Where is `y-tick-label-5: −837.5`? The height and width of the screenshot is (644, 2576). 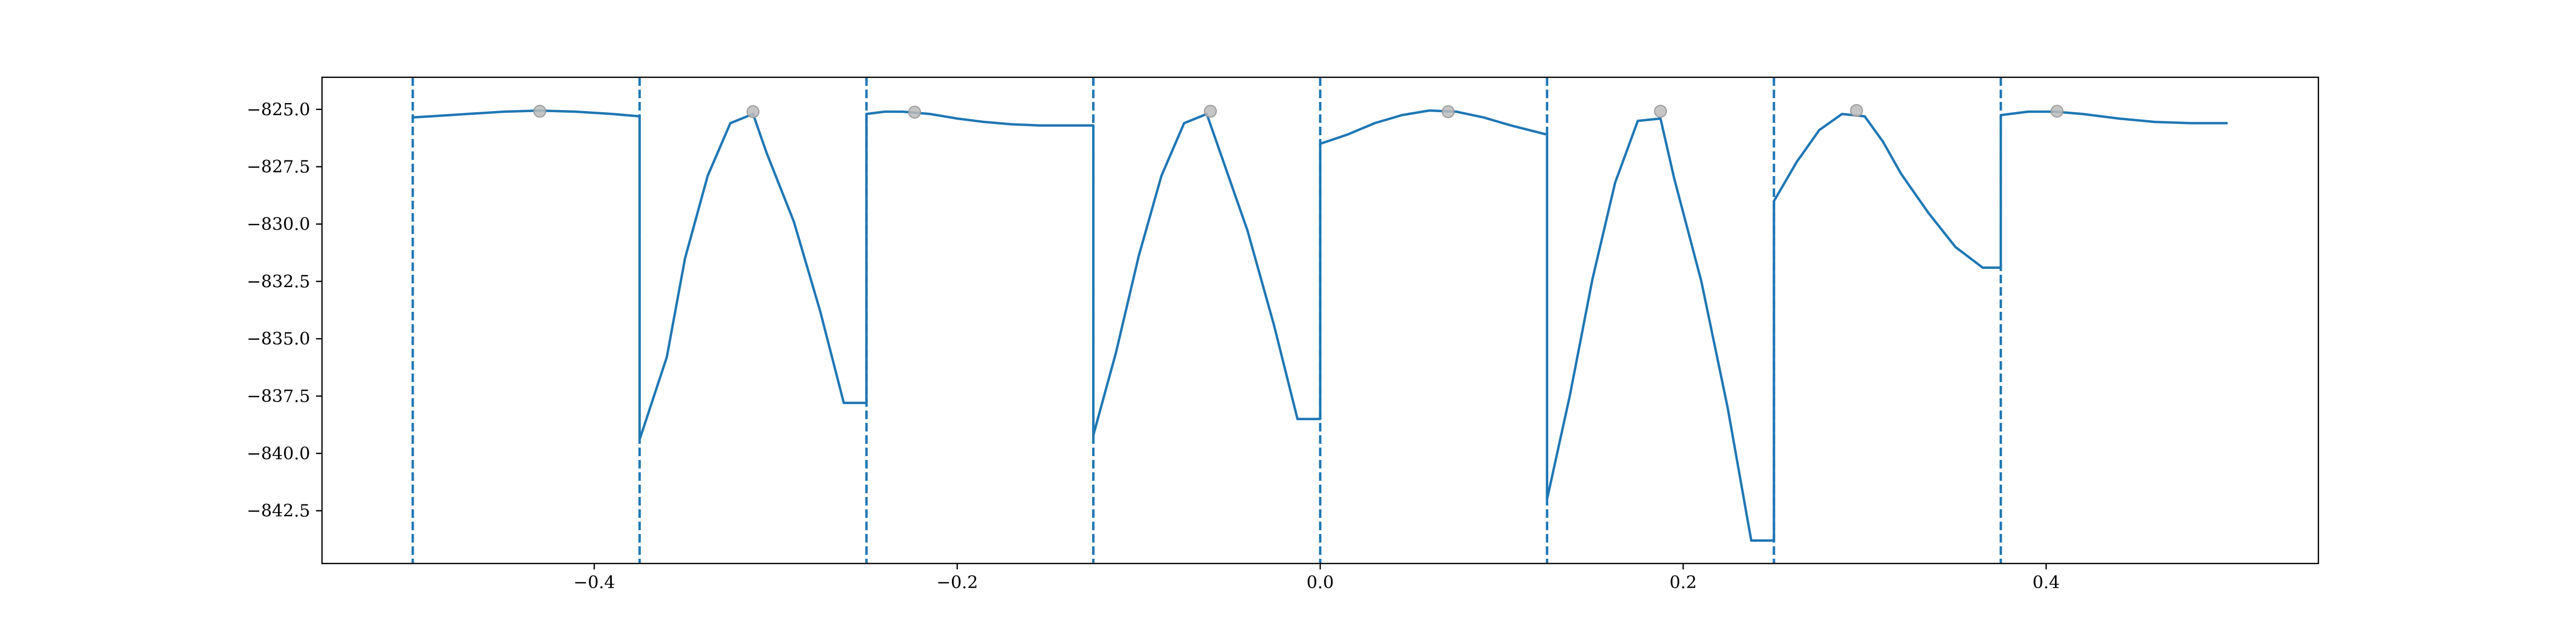
y-tick-label-5: −837.5 is located at coordinates (278, 396).